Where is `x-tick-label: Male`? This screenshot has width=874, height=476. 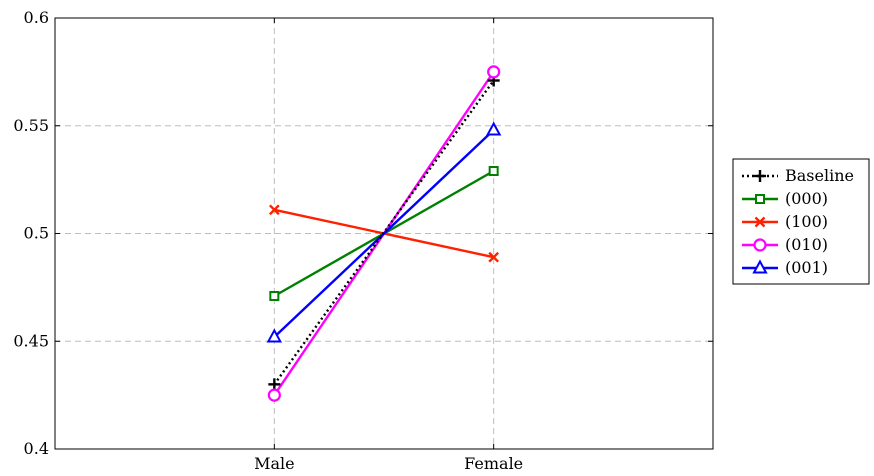 x-tick-label: Male is located at coordinates (274, 463).